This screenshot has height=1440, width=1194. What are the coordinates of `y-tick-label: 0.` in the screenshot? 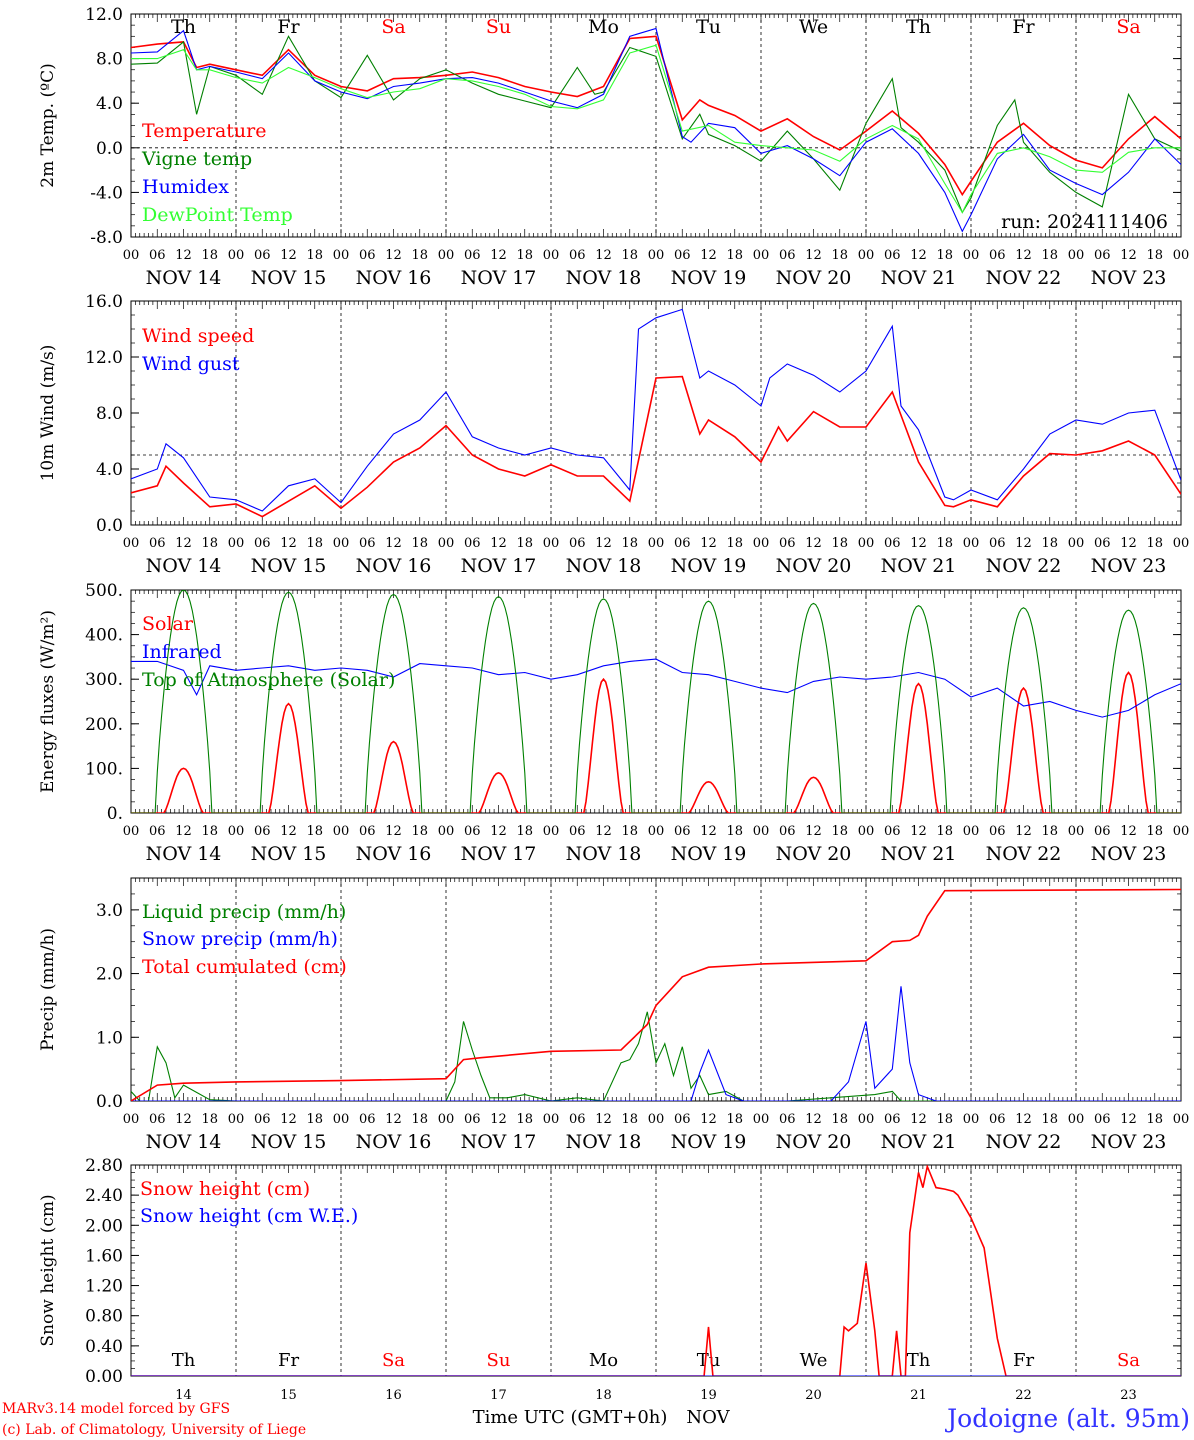 It's located at (115, 814).